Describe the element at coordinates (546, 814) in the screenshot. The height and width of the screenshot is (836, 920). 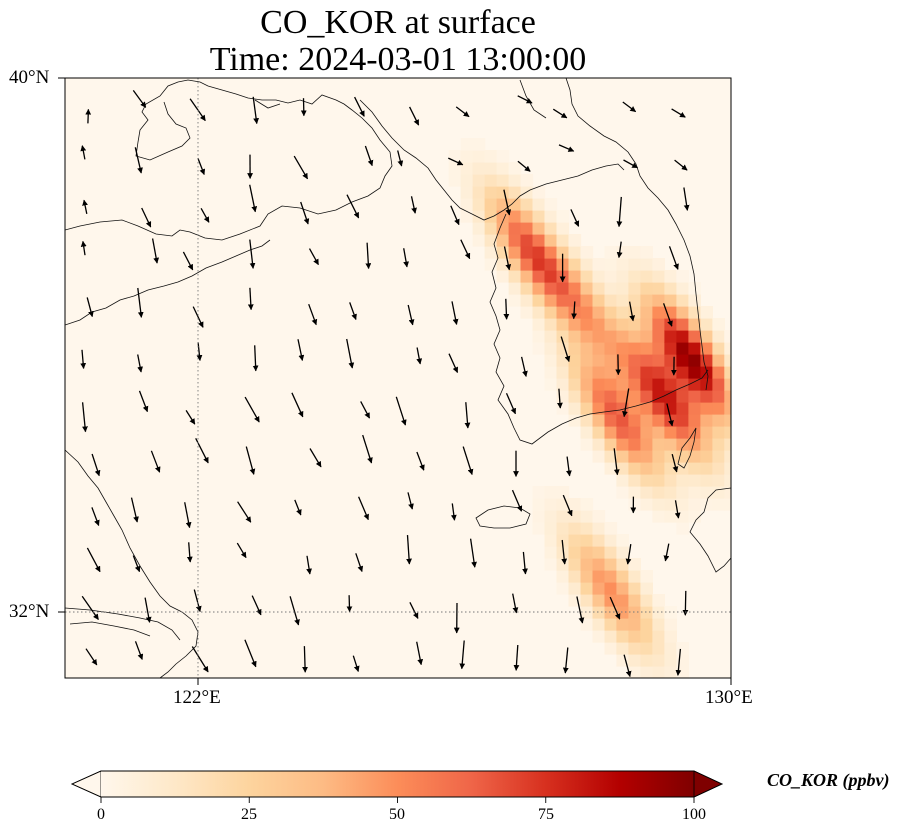
I see `colorbar-tick-label: 75` at that location.